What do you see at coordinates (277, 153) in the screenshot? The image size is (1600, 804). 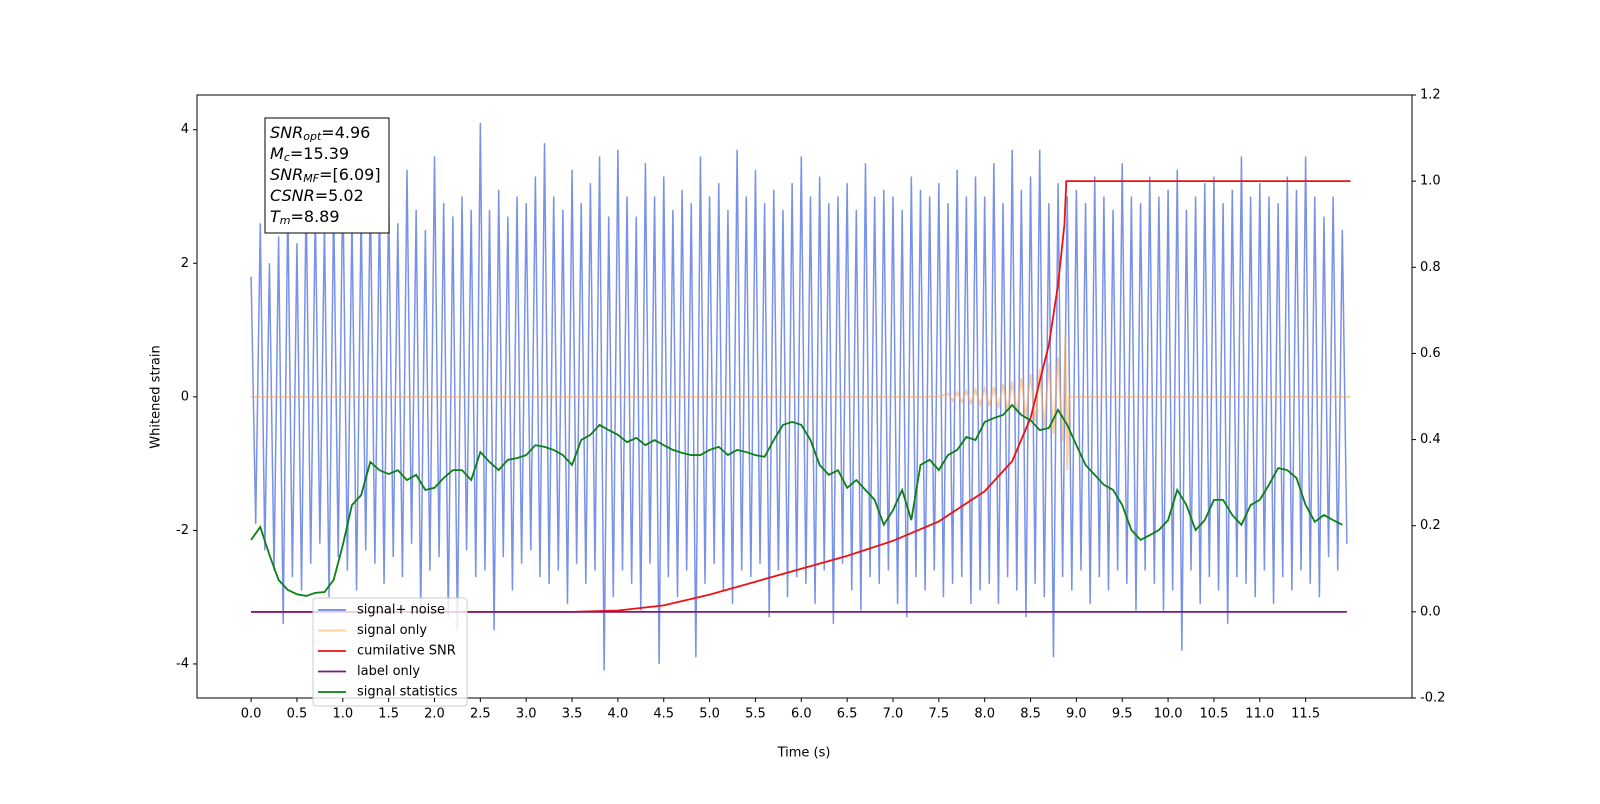 I see `annotation-symbol: M` at bounding box center [277, 153].